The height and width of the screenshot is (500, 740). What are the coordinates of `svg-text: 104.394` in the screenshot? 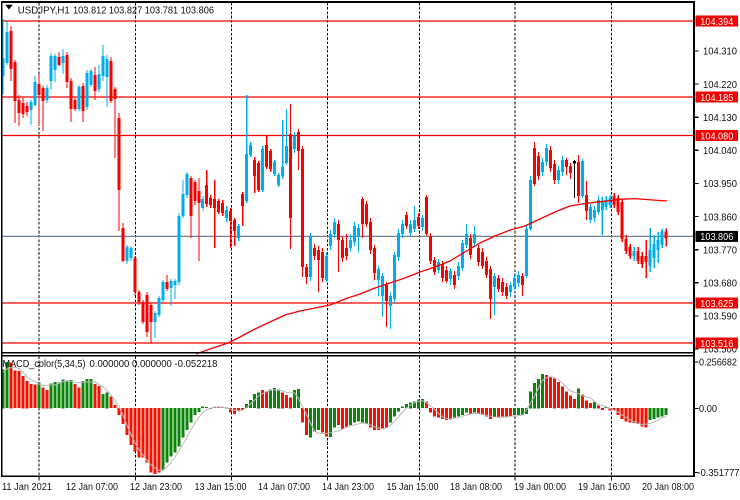 It's located at (716, 22).